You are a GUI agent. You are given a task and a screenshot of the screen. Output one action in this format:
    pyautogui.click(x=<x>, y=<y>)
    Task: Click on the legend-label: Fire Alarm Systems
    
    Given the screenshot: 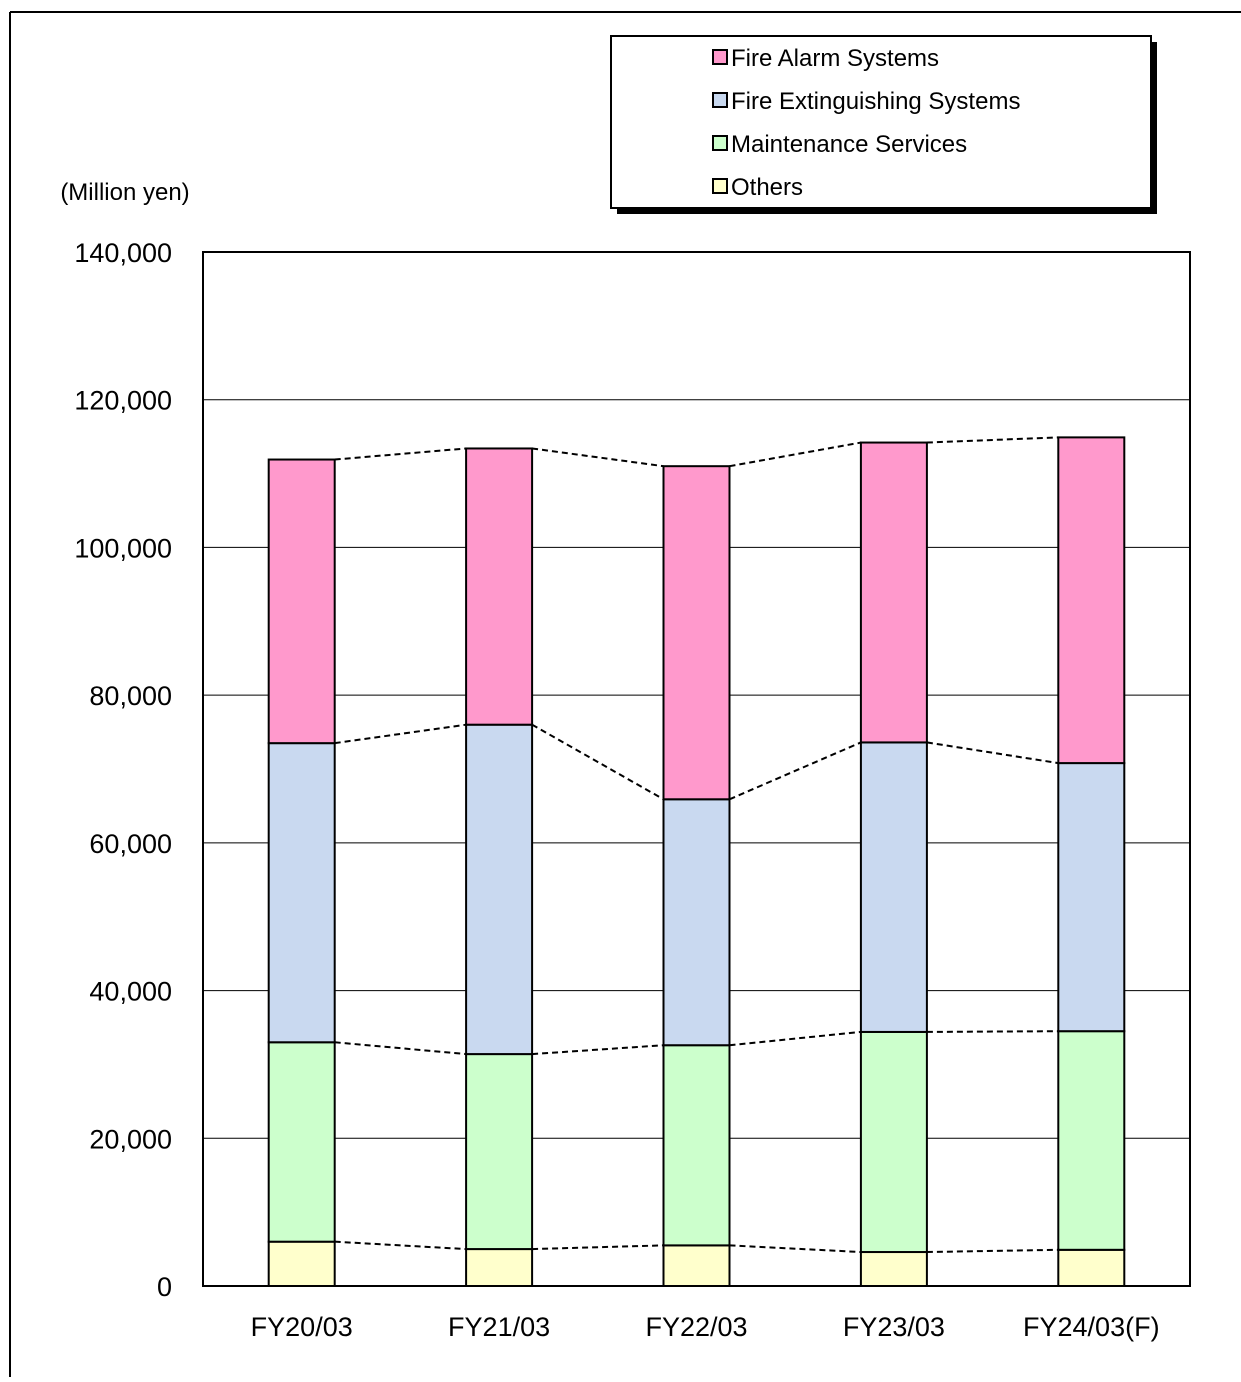 What is the action you would take?
    pyautogui.click(x=835, y=58)
    